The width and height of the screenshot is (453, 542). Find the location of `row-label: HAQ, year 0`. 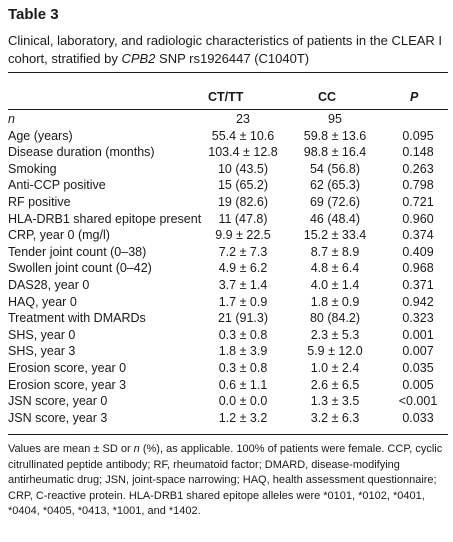

row-label: HAQ, year 0 is located at coordinates (42, 301).